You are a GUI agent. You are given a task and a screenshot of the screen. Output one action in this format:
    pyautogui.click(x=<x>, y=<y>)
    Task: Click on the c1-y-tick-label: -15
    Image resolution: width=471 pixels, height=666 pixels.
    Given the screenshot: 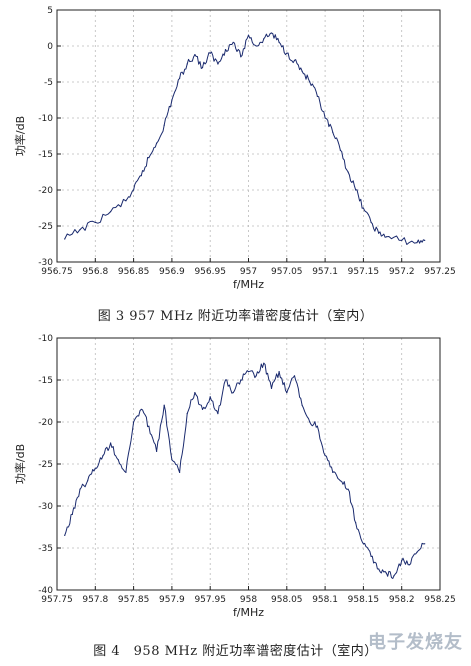 What is the action you would take?
    pyautogui.click(x=45, y=155)
    